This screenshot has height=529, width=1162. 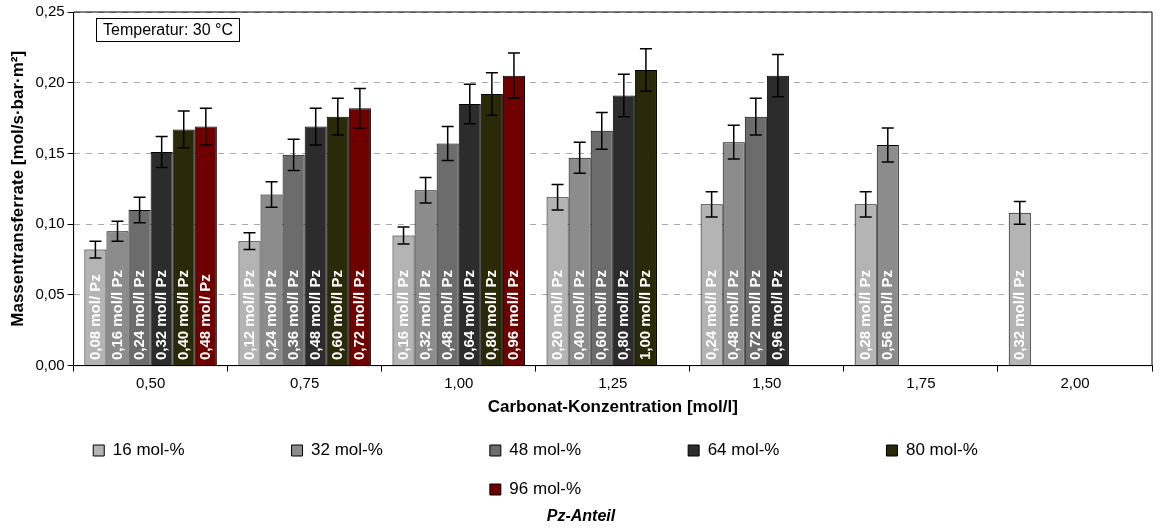 I want to click on legend-label: 64 mol-%, so click(x=786, y=450).